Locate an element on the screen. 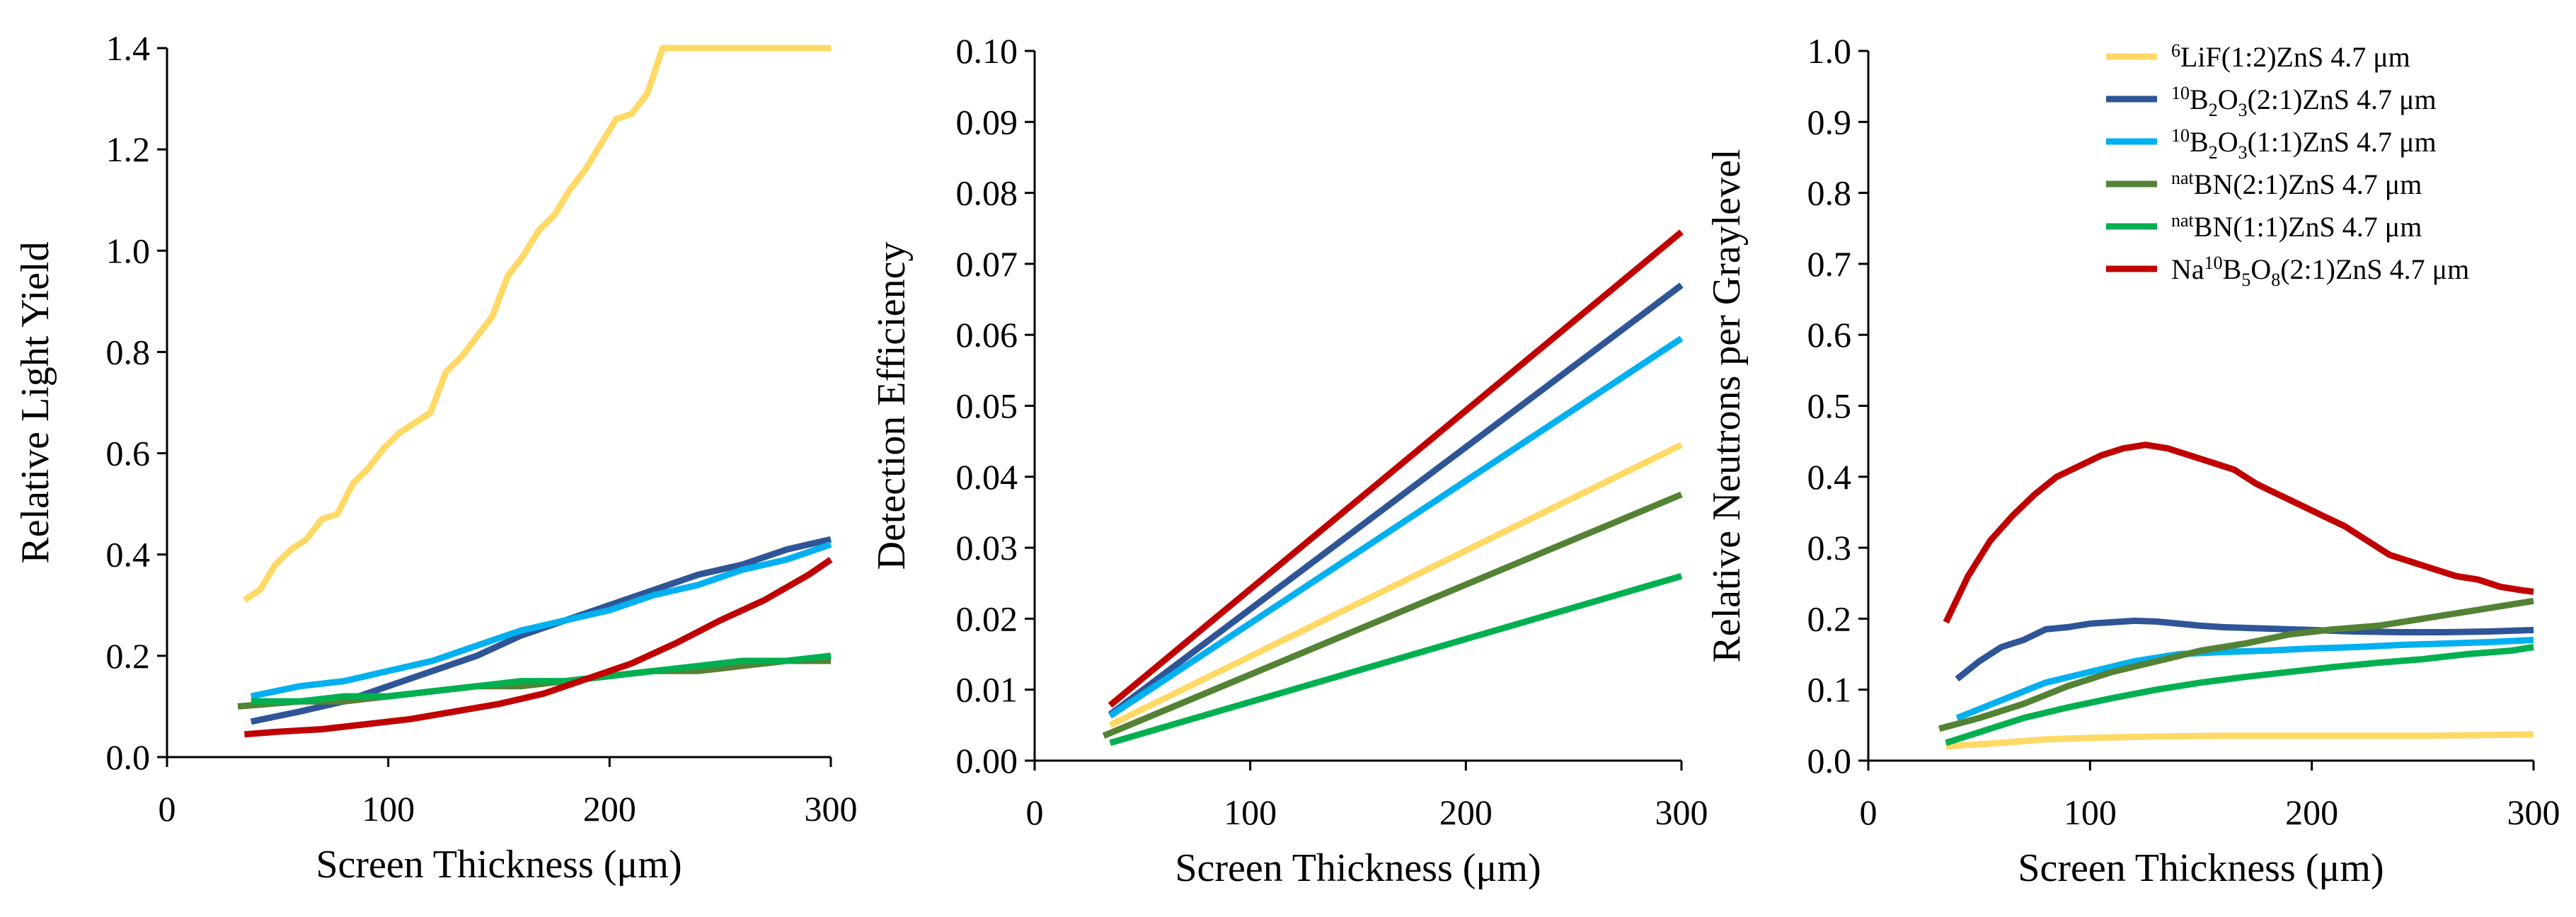  y-tick-label: 0.06 is located at coordinates (987, 334).